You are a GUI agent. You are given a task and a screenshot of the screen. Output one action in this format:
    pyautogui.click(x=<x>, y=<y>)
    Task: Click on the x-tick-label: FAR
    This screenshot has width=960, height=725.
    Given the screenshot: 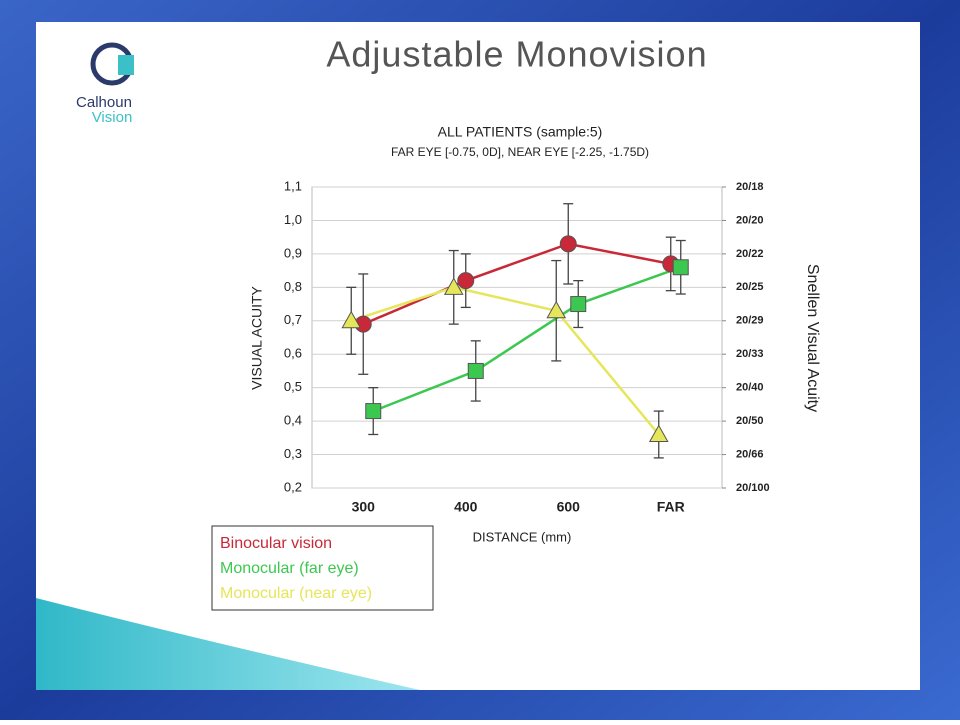 What is the action you would take?
    pyautogui.click(x=671, y=507)
    